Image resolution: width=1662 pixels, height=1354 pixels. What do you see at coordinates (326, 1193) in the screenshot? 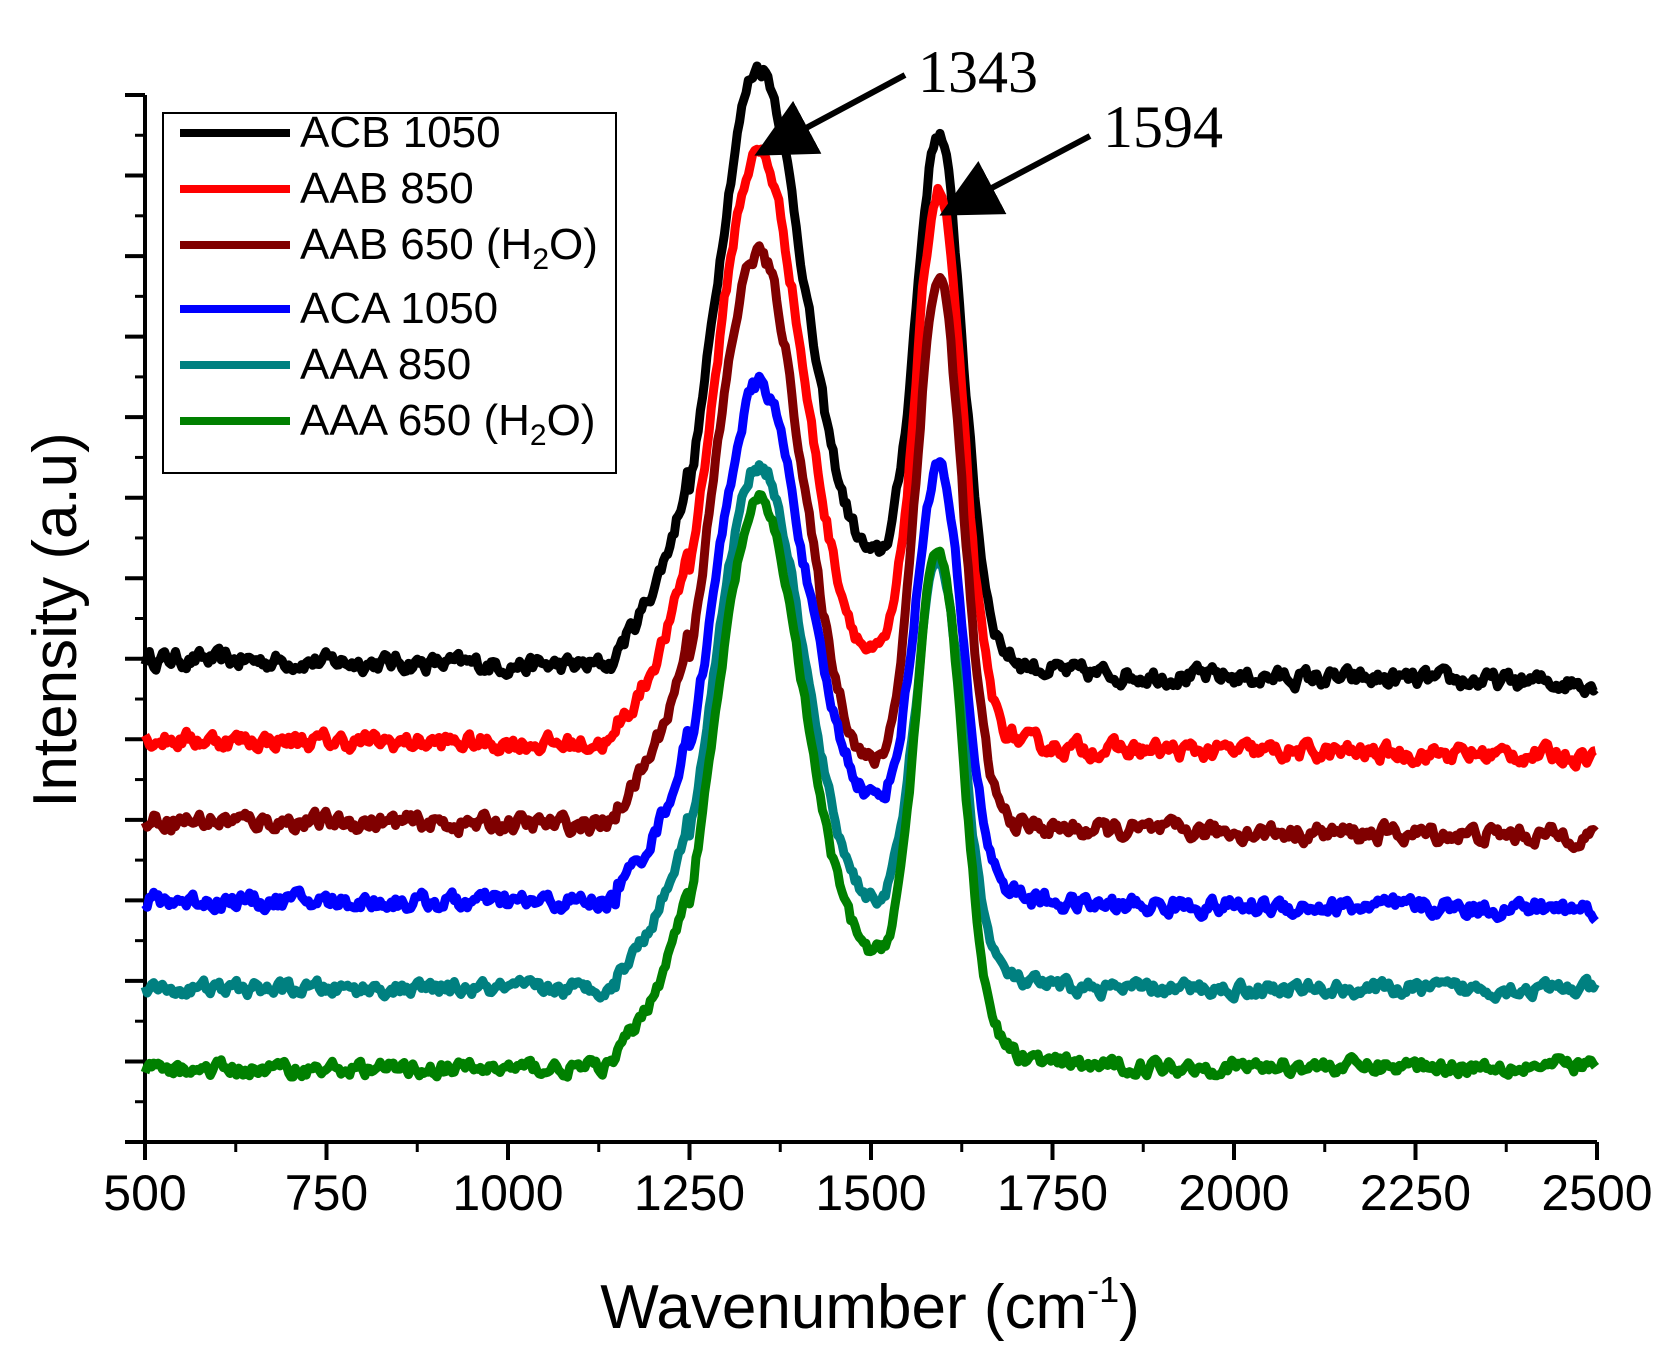
I see `x-tick-label: 750` at bounding box center [326, 1193].